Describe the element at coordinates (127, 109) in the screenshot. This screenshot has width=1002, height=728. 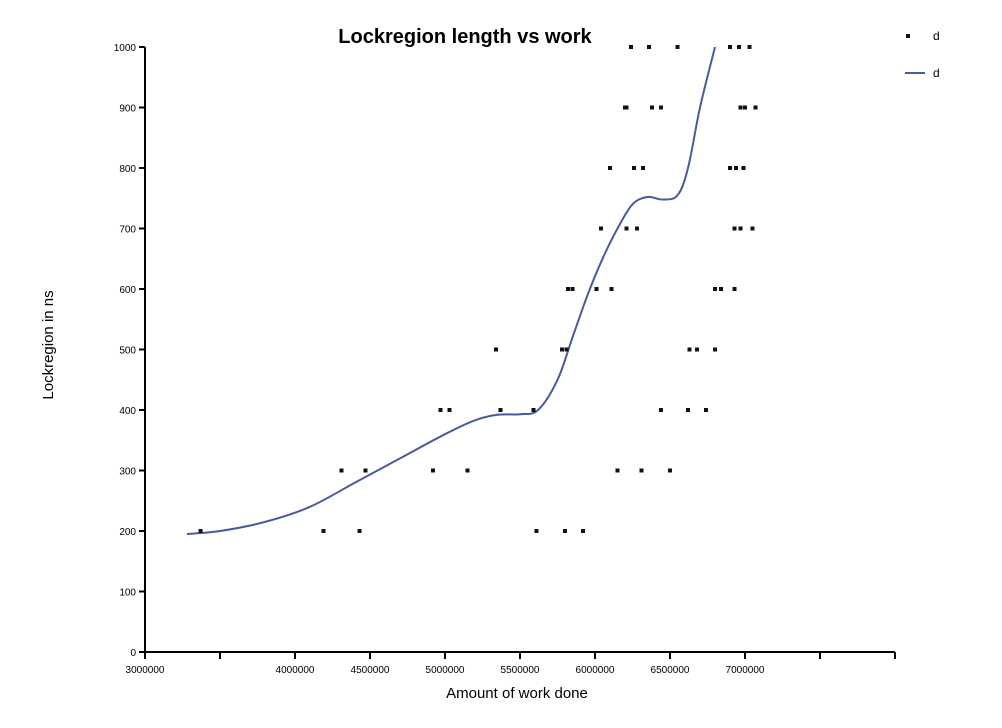
I see `y-tick-label: 900` at that location.